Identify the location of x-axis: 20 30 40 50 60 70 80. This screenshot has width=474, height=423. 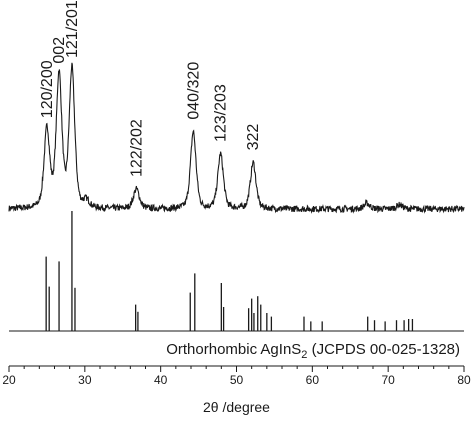
(236, 376).